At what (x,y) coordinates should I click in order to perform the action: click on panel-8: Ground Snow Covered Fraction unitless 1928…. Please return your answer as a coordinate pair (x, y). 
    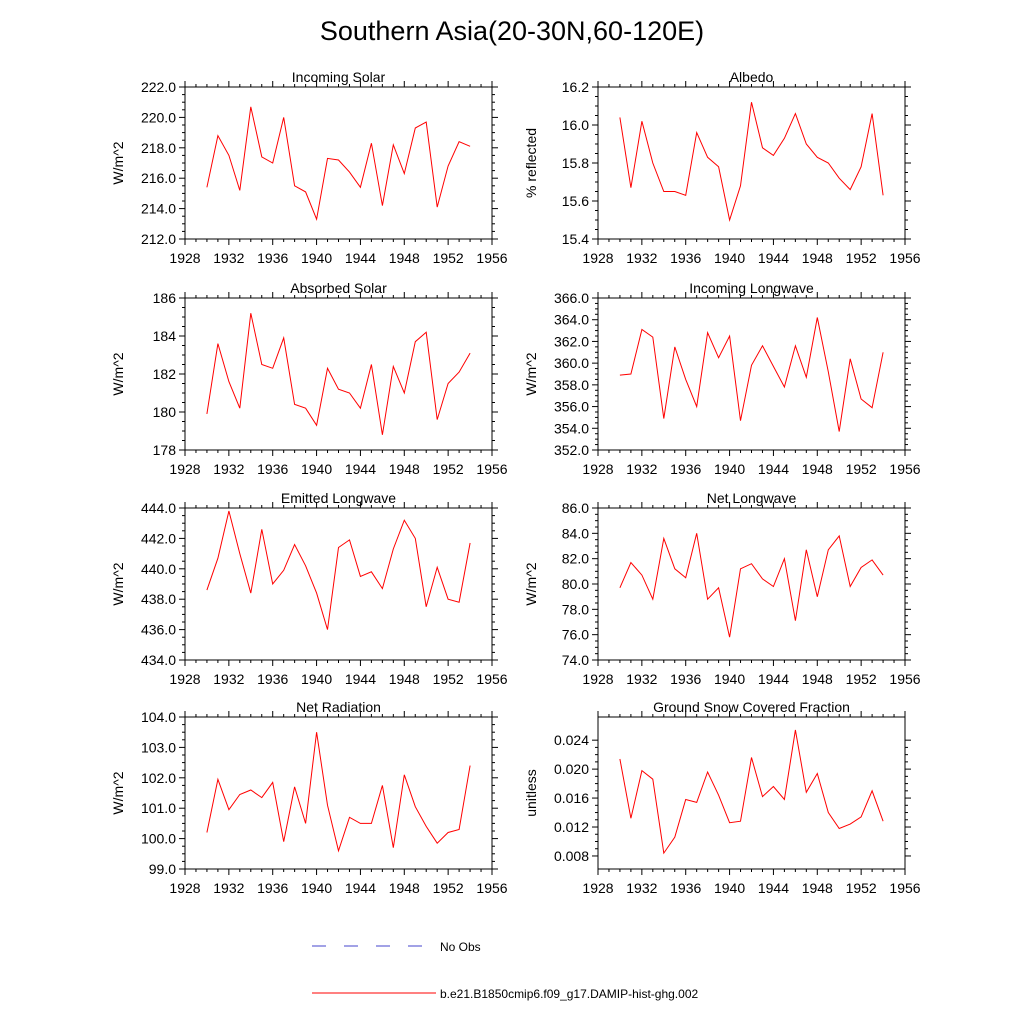
    Looking at the image, I should click on (722, 797).